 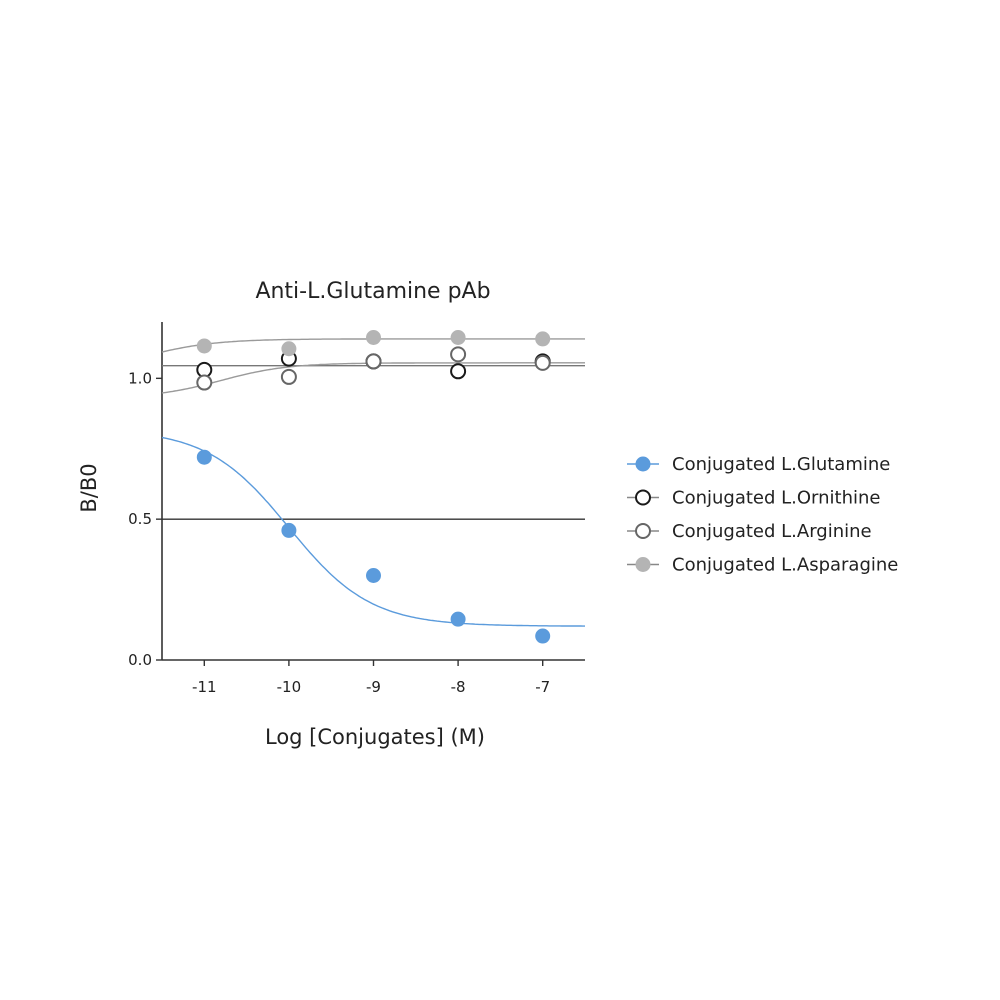 What do you see at coordinates (373, 531) in the screenshot?
I see `fit-curve` at bounding box center [373, 531].